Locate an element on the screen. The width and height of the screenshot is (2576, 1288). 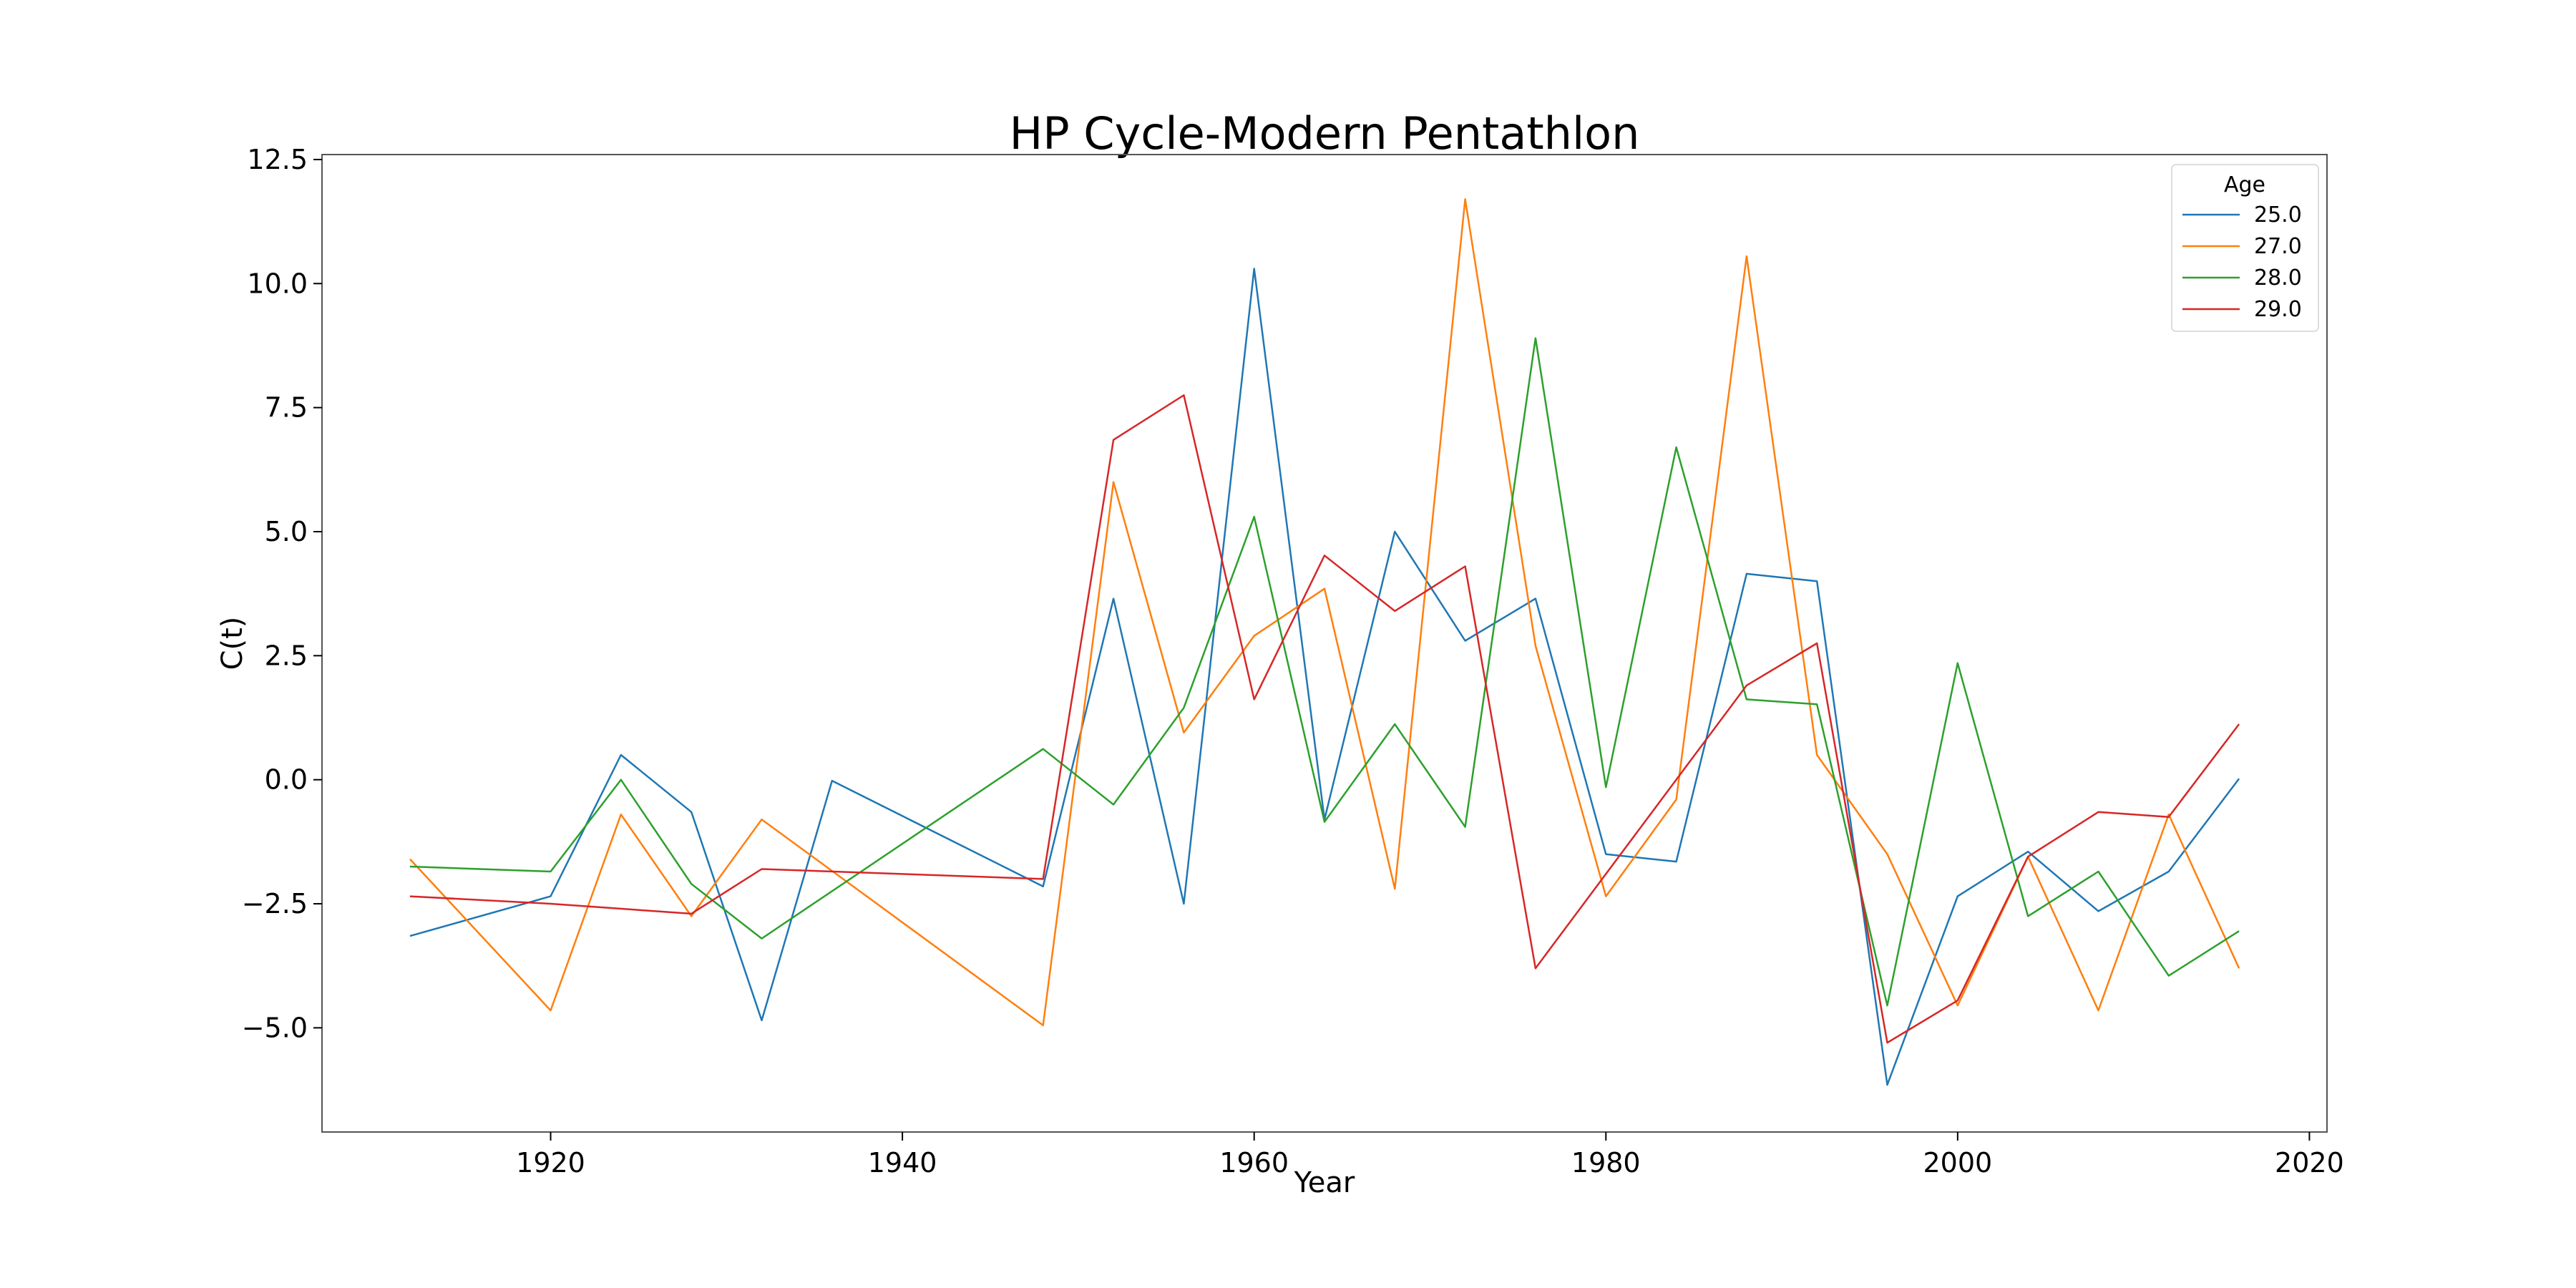
y-tick-label: −2.5 is located at coordinates (275, 903).